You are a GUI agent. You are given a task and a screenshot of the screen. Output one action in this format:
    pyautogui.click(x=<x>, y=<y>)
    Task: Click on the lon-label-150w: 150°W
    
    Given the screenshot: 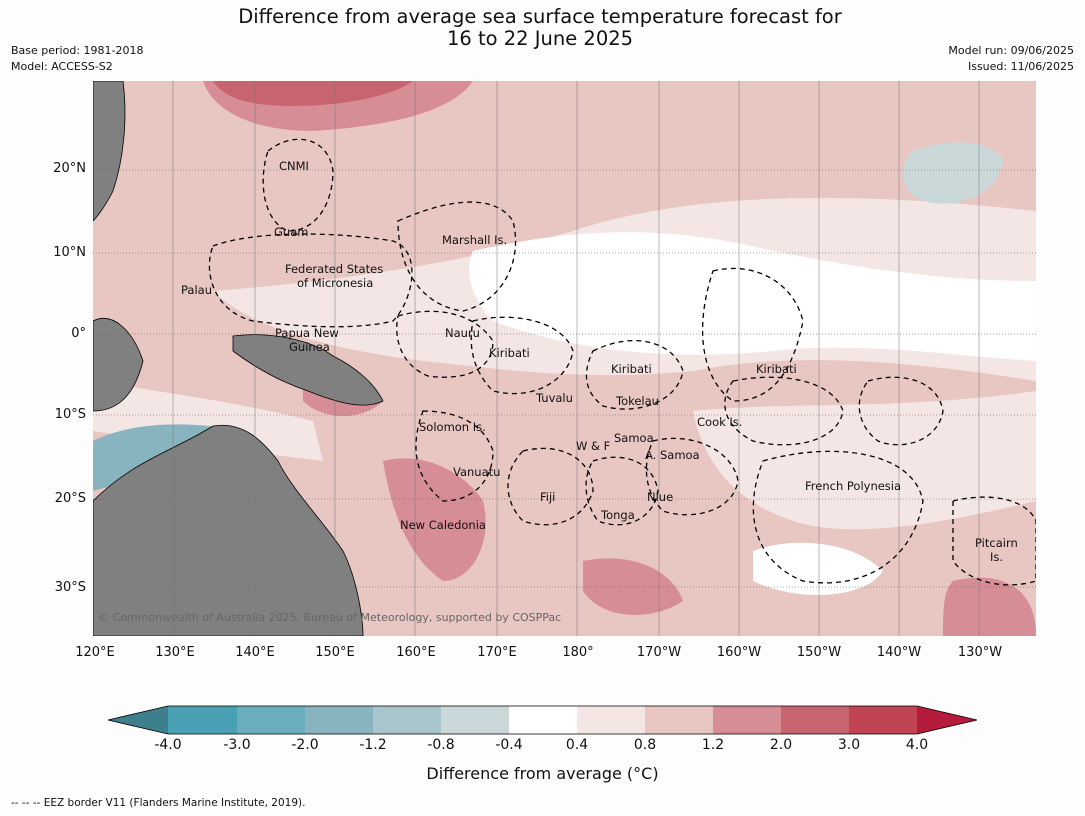 What is the action you would take?
    pyautogui.click(x=819, y=652)
    